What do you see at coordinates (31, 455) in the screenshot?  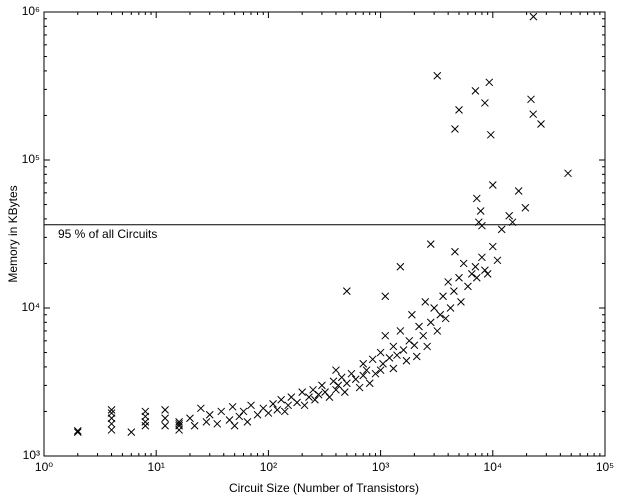 I see `y-tick-label: 10³` at bounding box center [31, 455].